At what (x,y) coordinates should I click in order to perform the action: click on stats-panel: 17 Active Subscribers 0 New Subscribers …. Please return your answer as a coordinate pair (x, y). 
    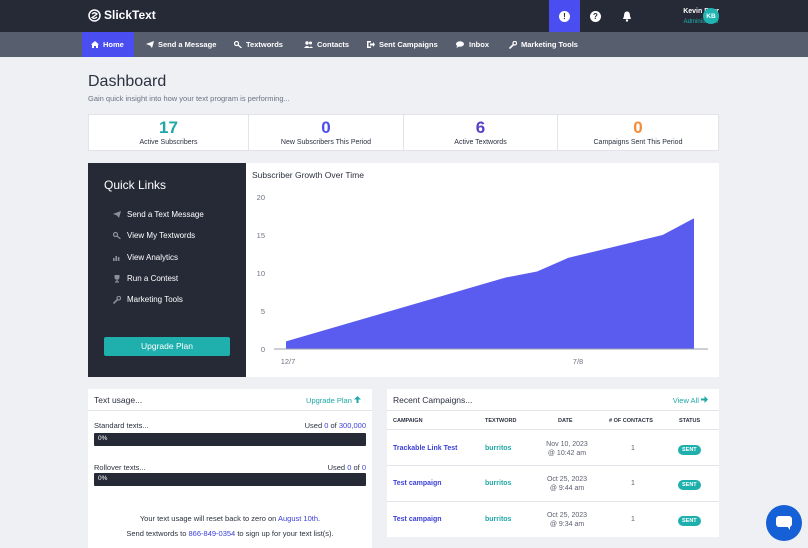
    Looking at the image, I should click on (403, 132).